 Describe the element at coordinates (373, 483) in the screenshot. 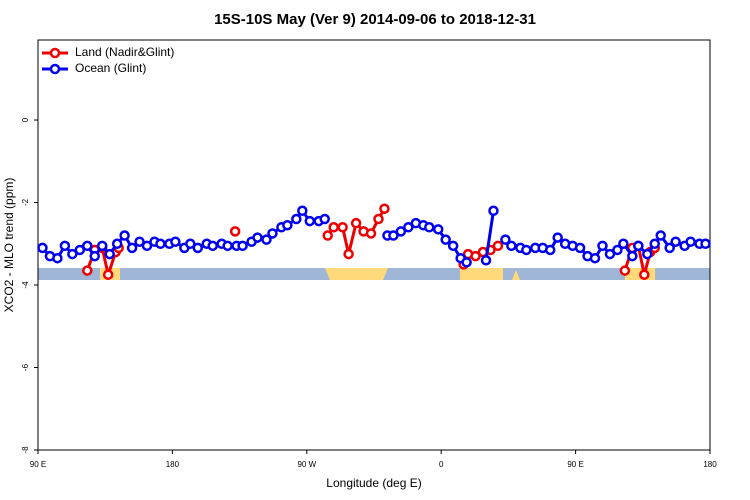

I see `x-axis-label: Longitude (deg E)` at that location.